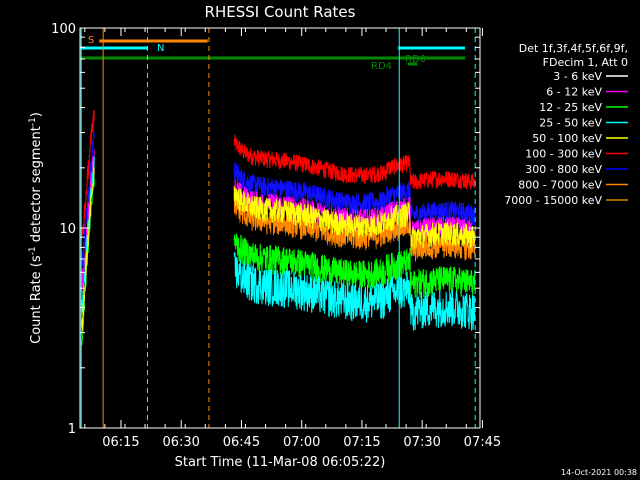  Describe the element at coordinates (560, 185) in the screenshot. I see `legend-entry-label: 800 - 7000 keV` at that location.